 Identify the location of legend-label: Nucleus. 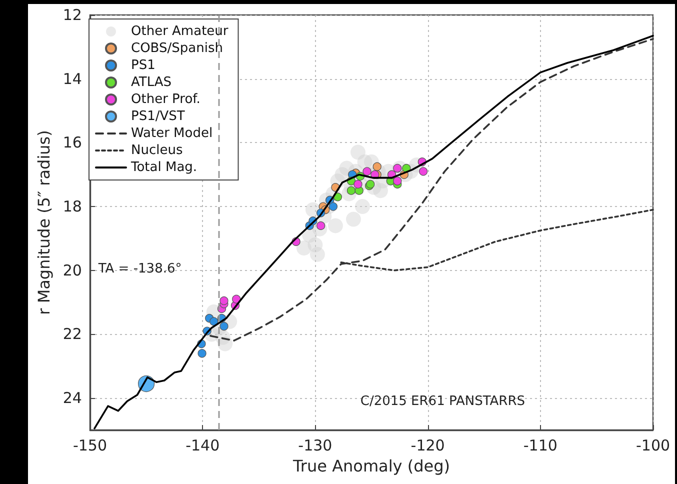
(157, 150).